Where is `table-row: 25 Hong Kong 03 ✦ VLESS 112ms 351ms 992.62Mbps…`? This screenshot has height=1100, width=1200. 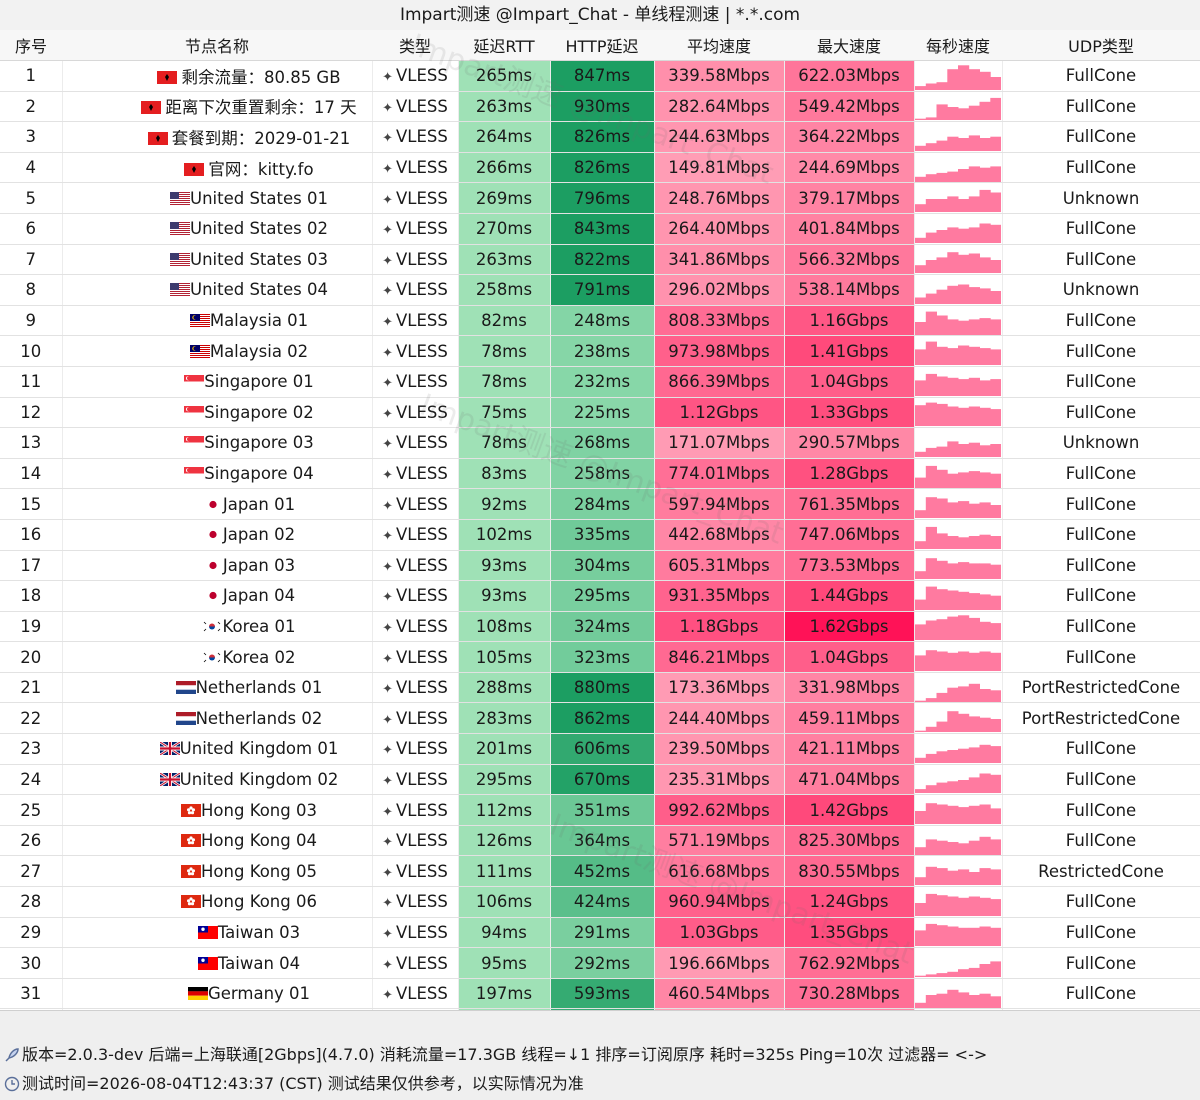 table-row: 25 Hong Kong 03 ✦ VLESS 112ms 351ms 992.62Mbps… is located at coordinates (600, 810).